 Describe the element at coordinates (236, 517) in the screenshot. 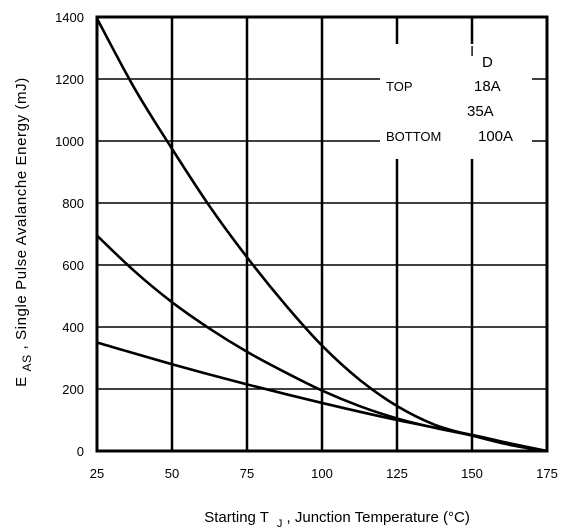

I see `x-axis-label-prefix: Starting T` at that location.